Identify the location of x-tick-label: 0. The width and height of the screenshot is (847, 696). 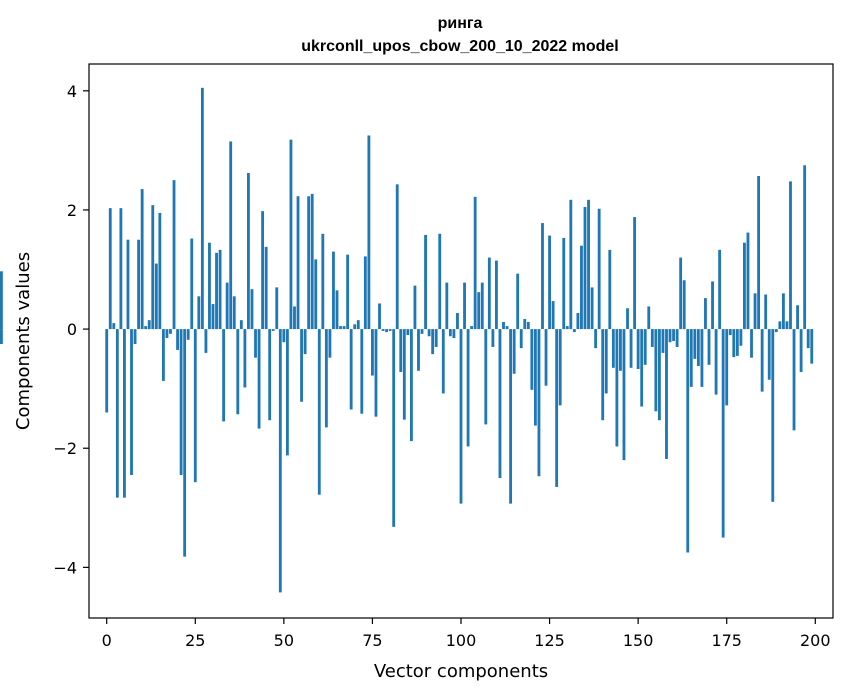
(107, 640).